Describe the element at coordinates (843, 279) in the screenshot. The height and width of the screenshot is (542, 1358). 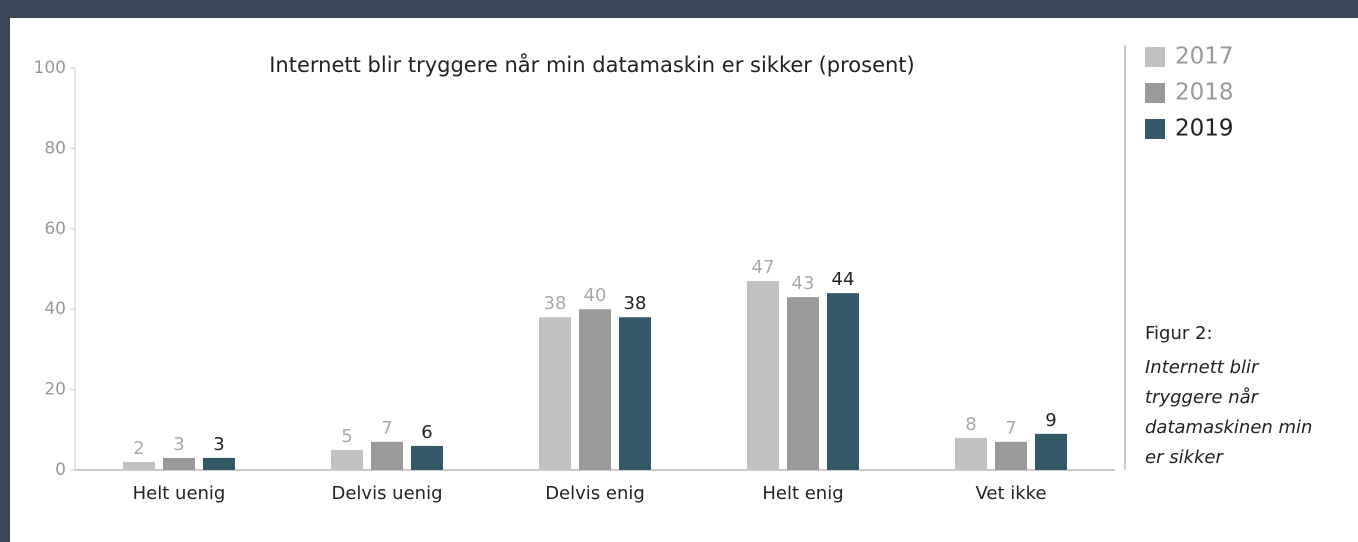
I see `value-label: 44` at that location.